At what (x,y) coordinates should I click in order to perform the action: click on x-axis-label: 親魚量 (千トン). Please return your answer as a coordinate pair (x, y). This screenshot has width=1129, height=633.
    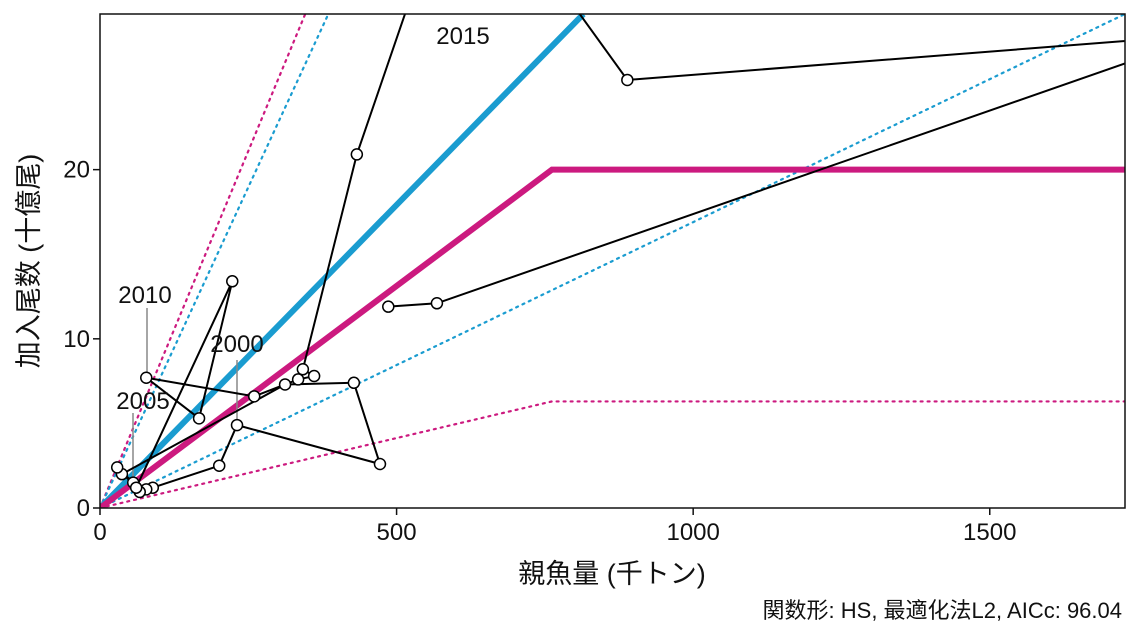
    Looking at the image, I should click on (611, 574).